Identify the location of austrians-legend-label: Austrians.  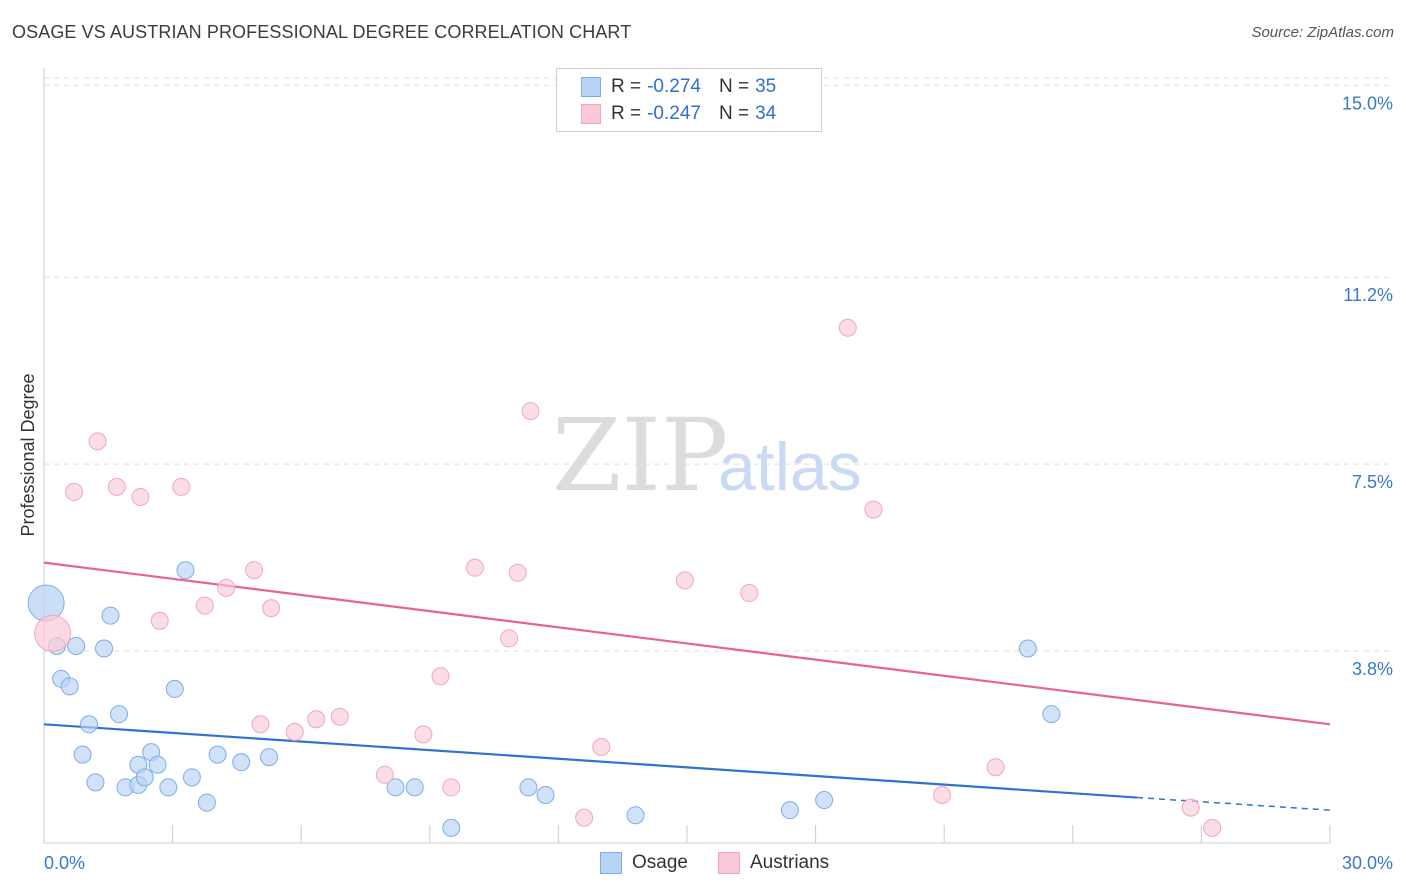
(789, 862).